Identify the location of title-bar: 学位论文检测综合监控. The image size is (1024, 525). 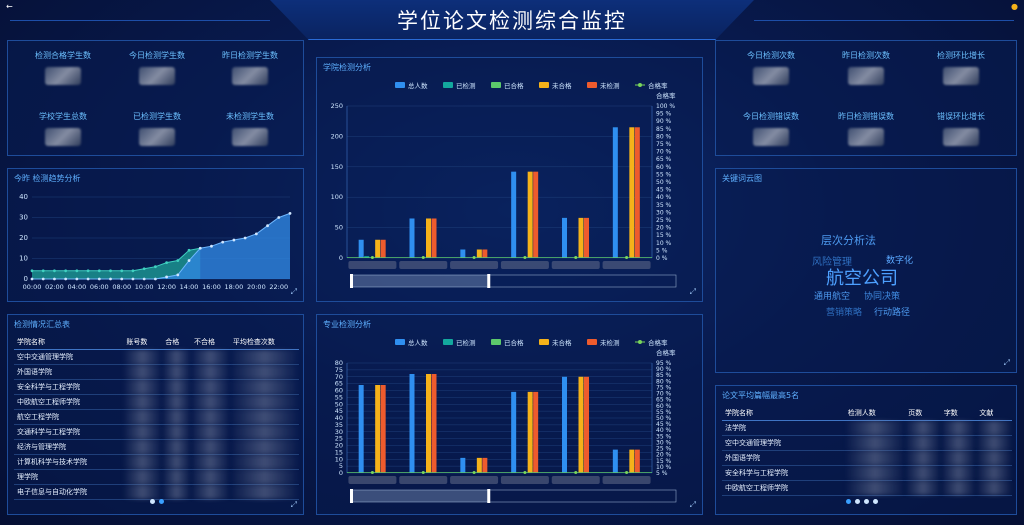
(512, 20).